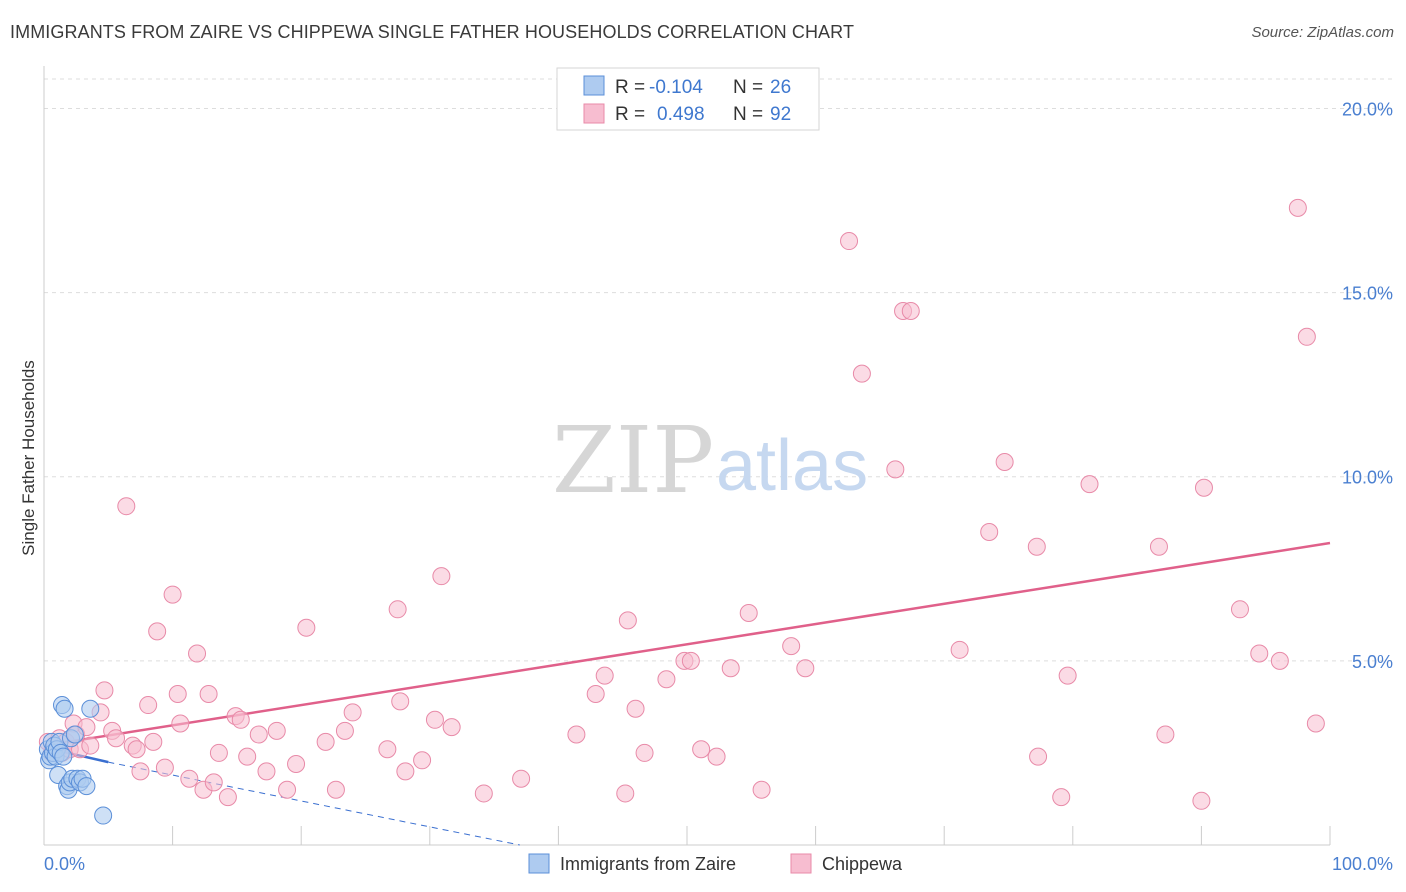 The width and height of the screenshot is (1406, 892). Describe the element at coordinates (681, 114) in the screenshot. I see `legend-r-value-chippewa: 0.498` at that location.